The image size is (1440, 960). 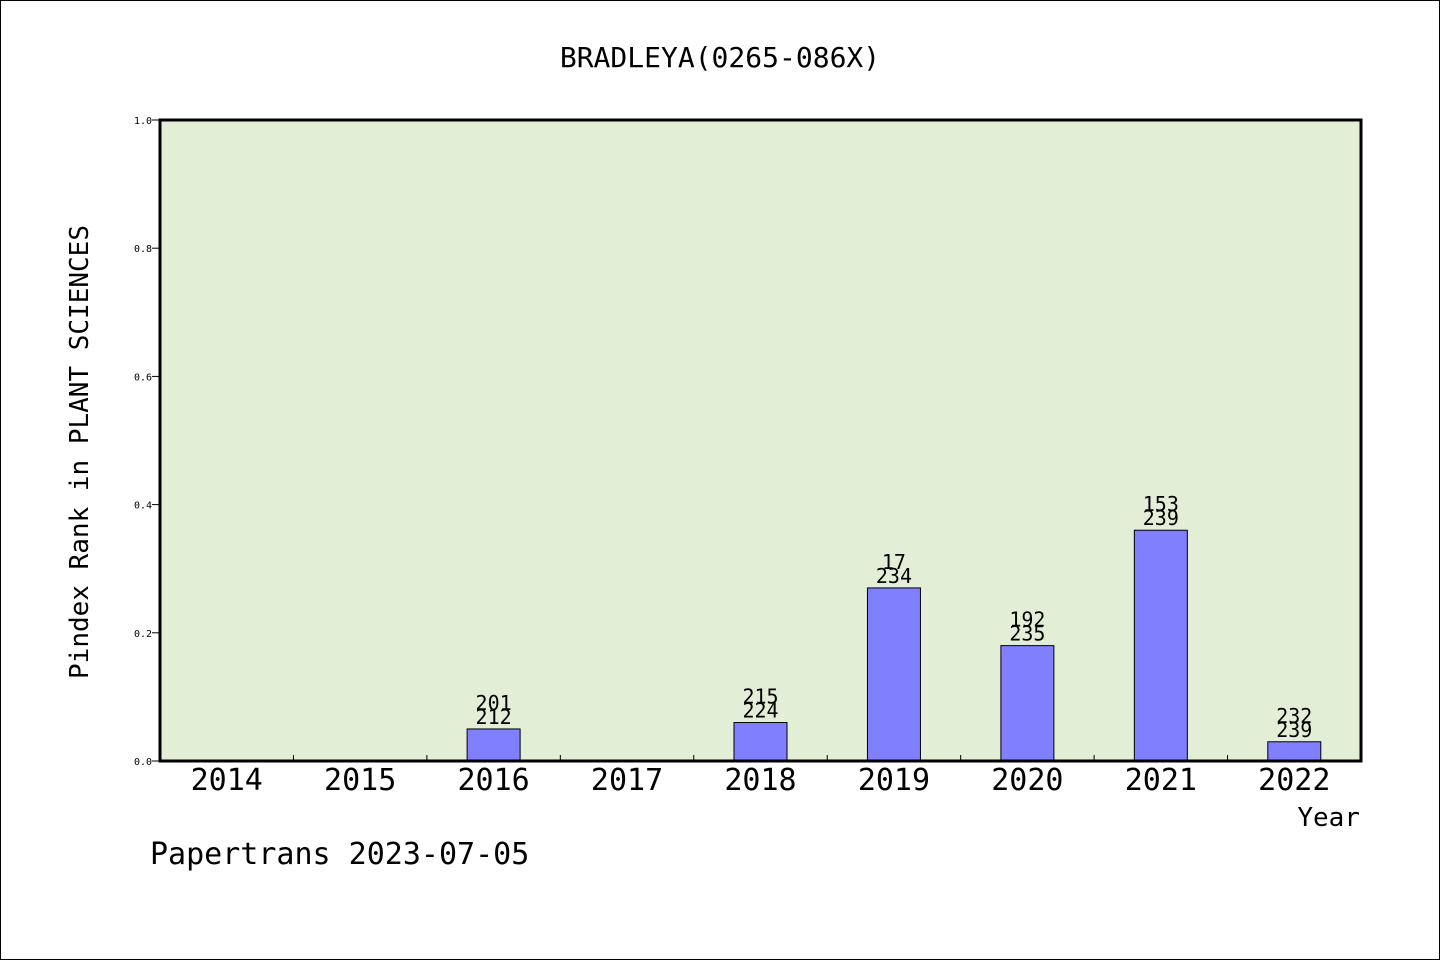 I want to click on bar-total-label: 234, so click(x=894, y=576).